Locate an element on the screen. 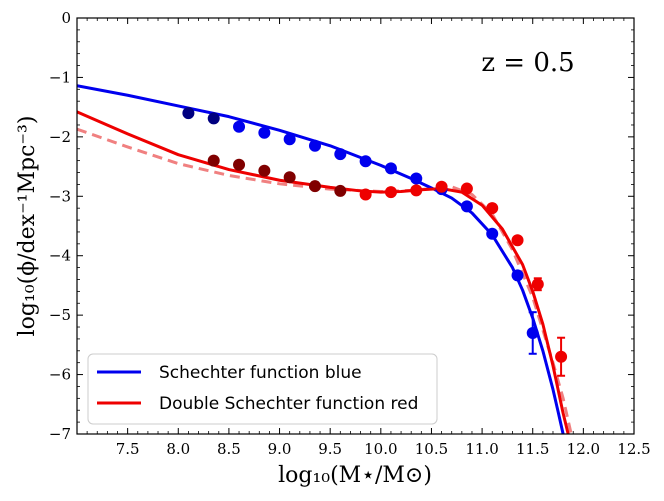 Image resolution: width=664 pixels, height=501 pixels. x-tick-label: 11.0 is located at coordinates (481, 449).